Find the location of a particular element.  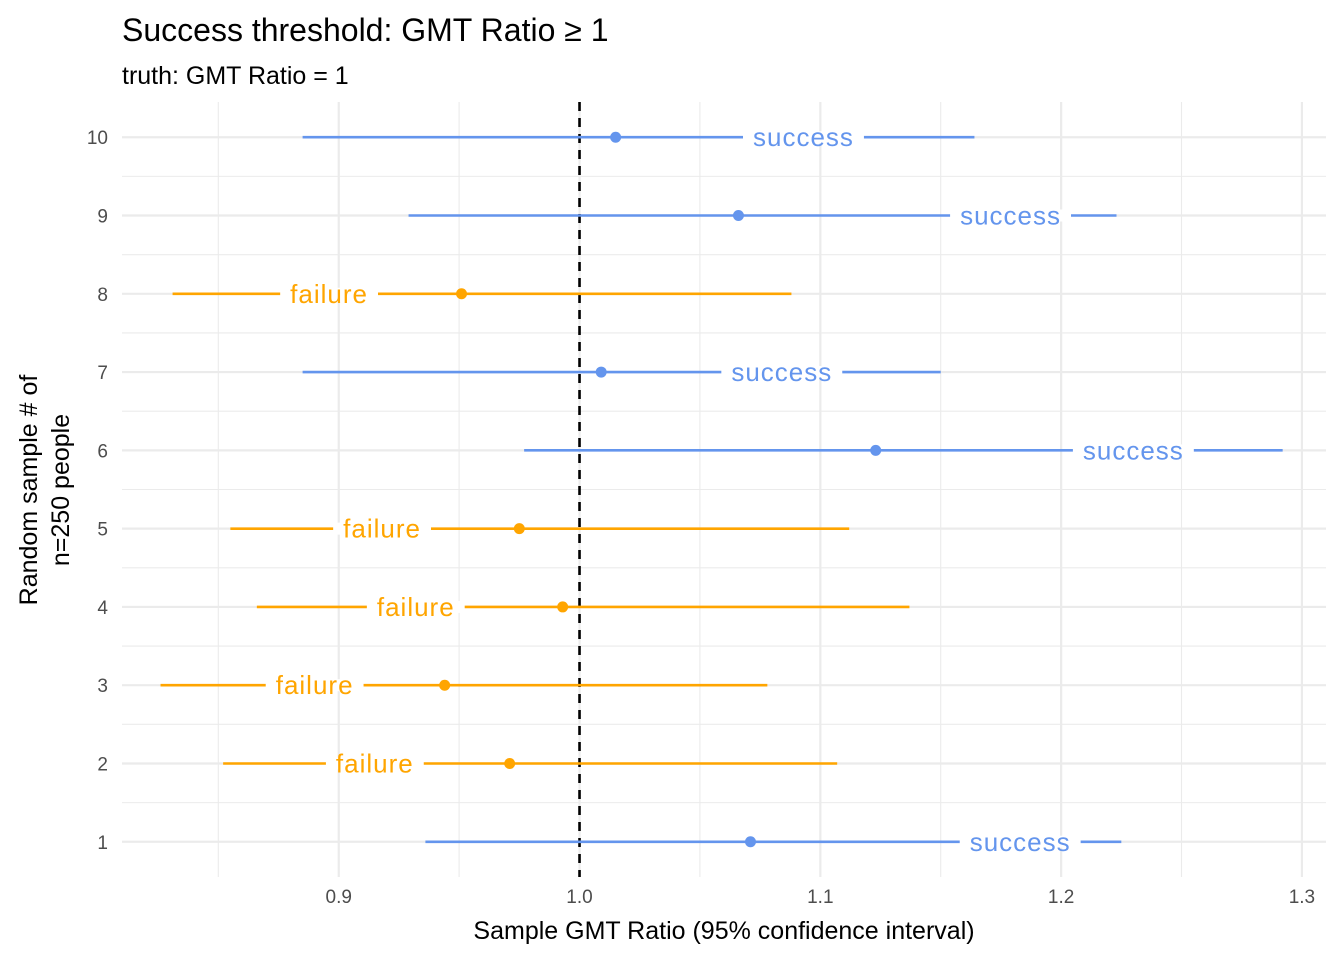

x-tick-label: 0.9 is located at coordinates (339, 897).